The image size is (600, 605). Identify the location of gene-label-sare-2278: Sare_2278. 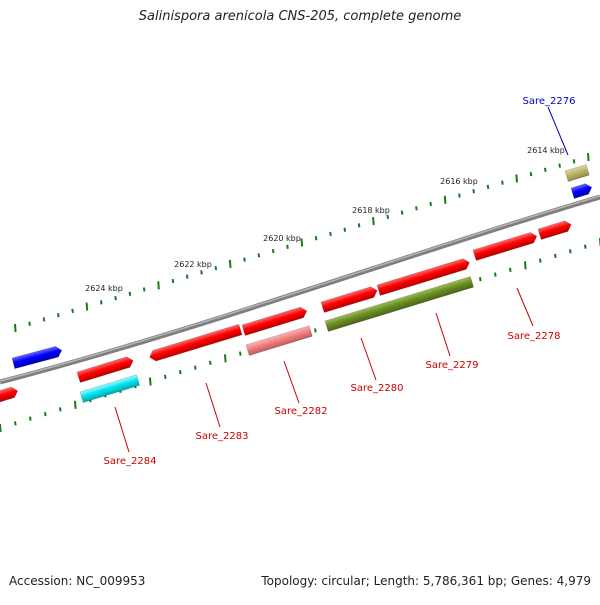
(534, 336).